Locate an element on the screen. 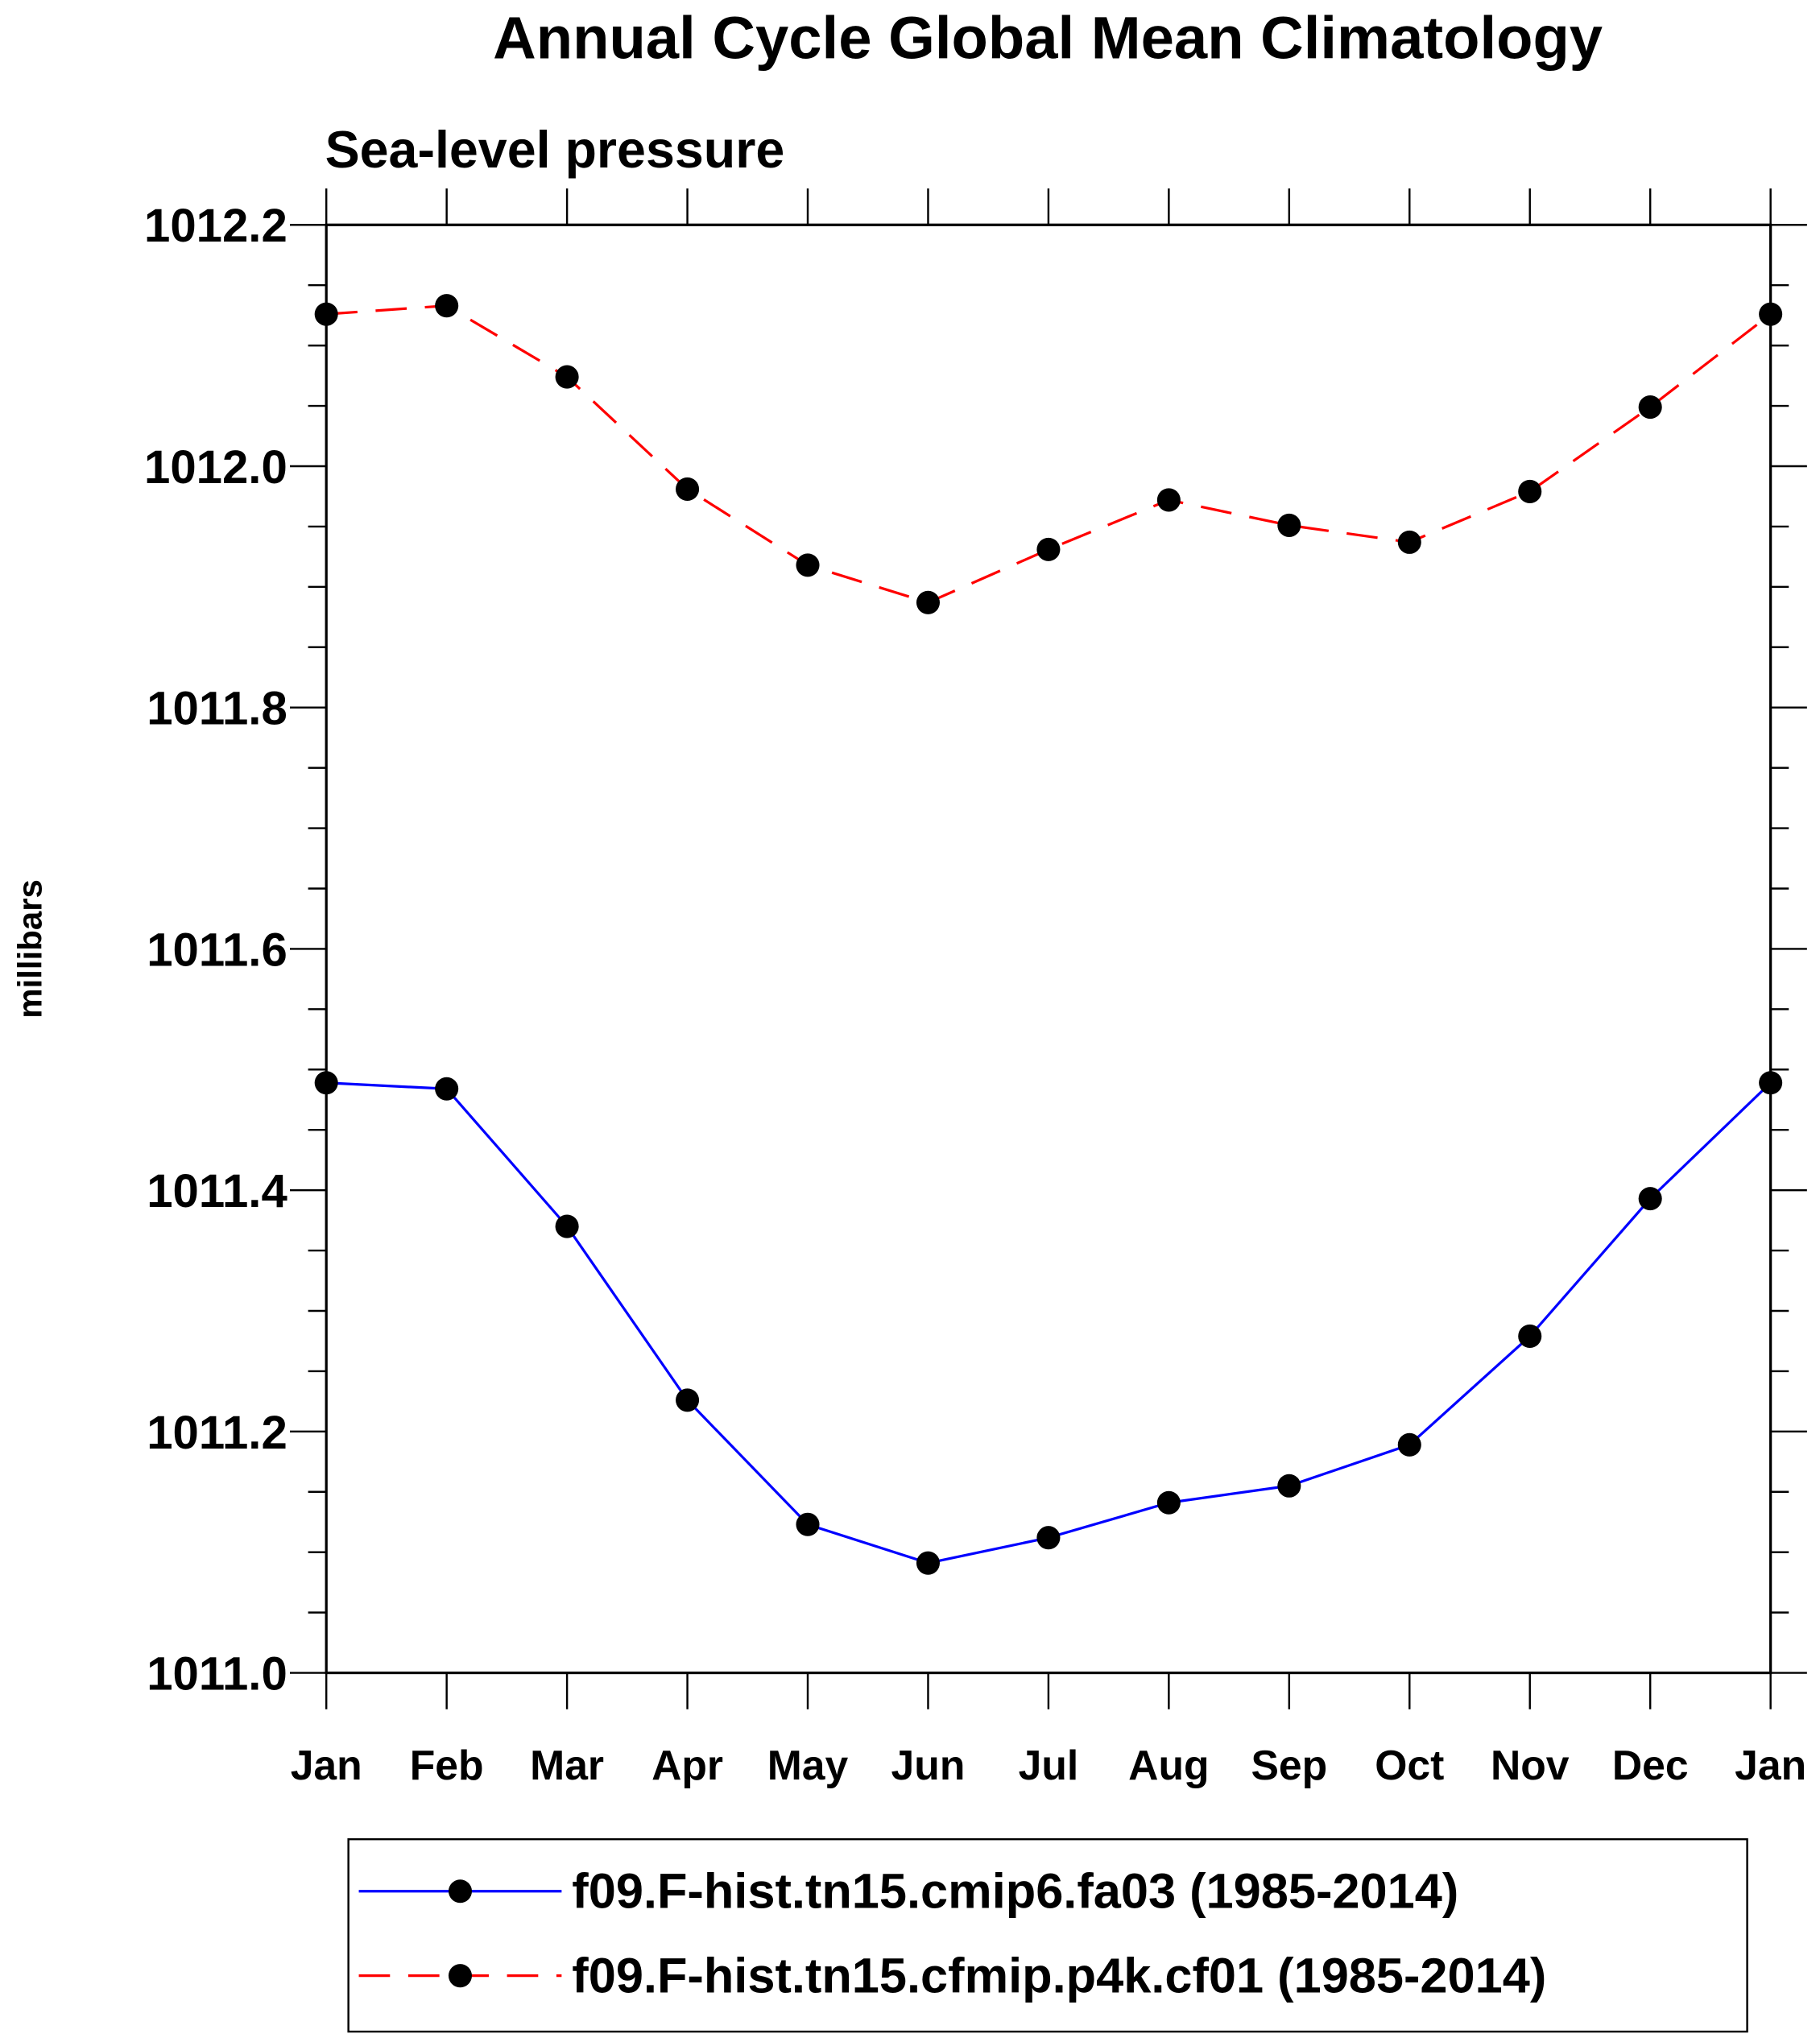 This screenshot has height=2042, width=1820. chart-title: Annual Cycle Global Mean Climatology is located at coordinates (1048, 38).